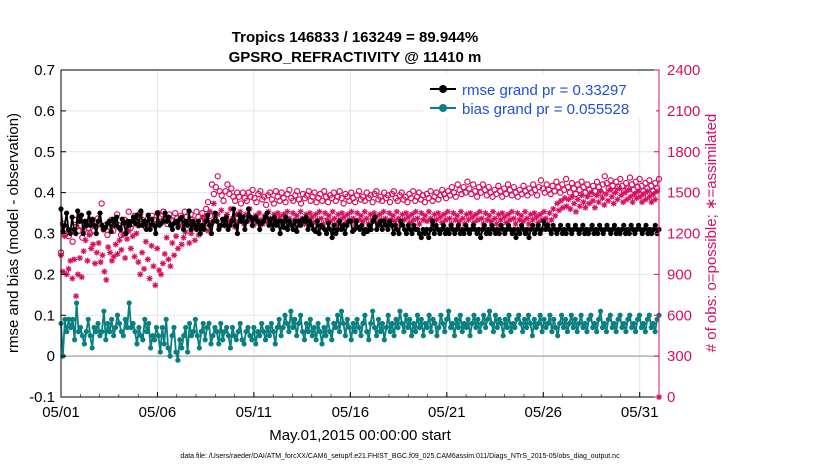  Describe the element at coordinates (51, 356) in the screenshot. I see `y-tick-label: 0` at that location.